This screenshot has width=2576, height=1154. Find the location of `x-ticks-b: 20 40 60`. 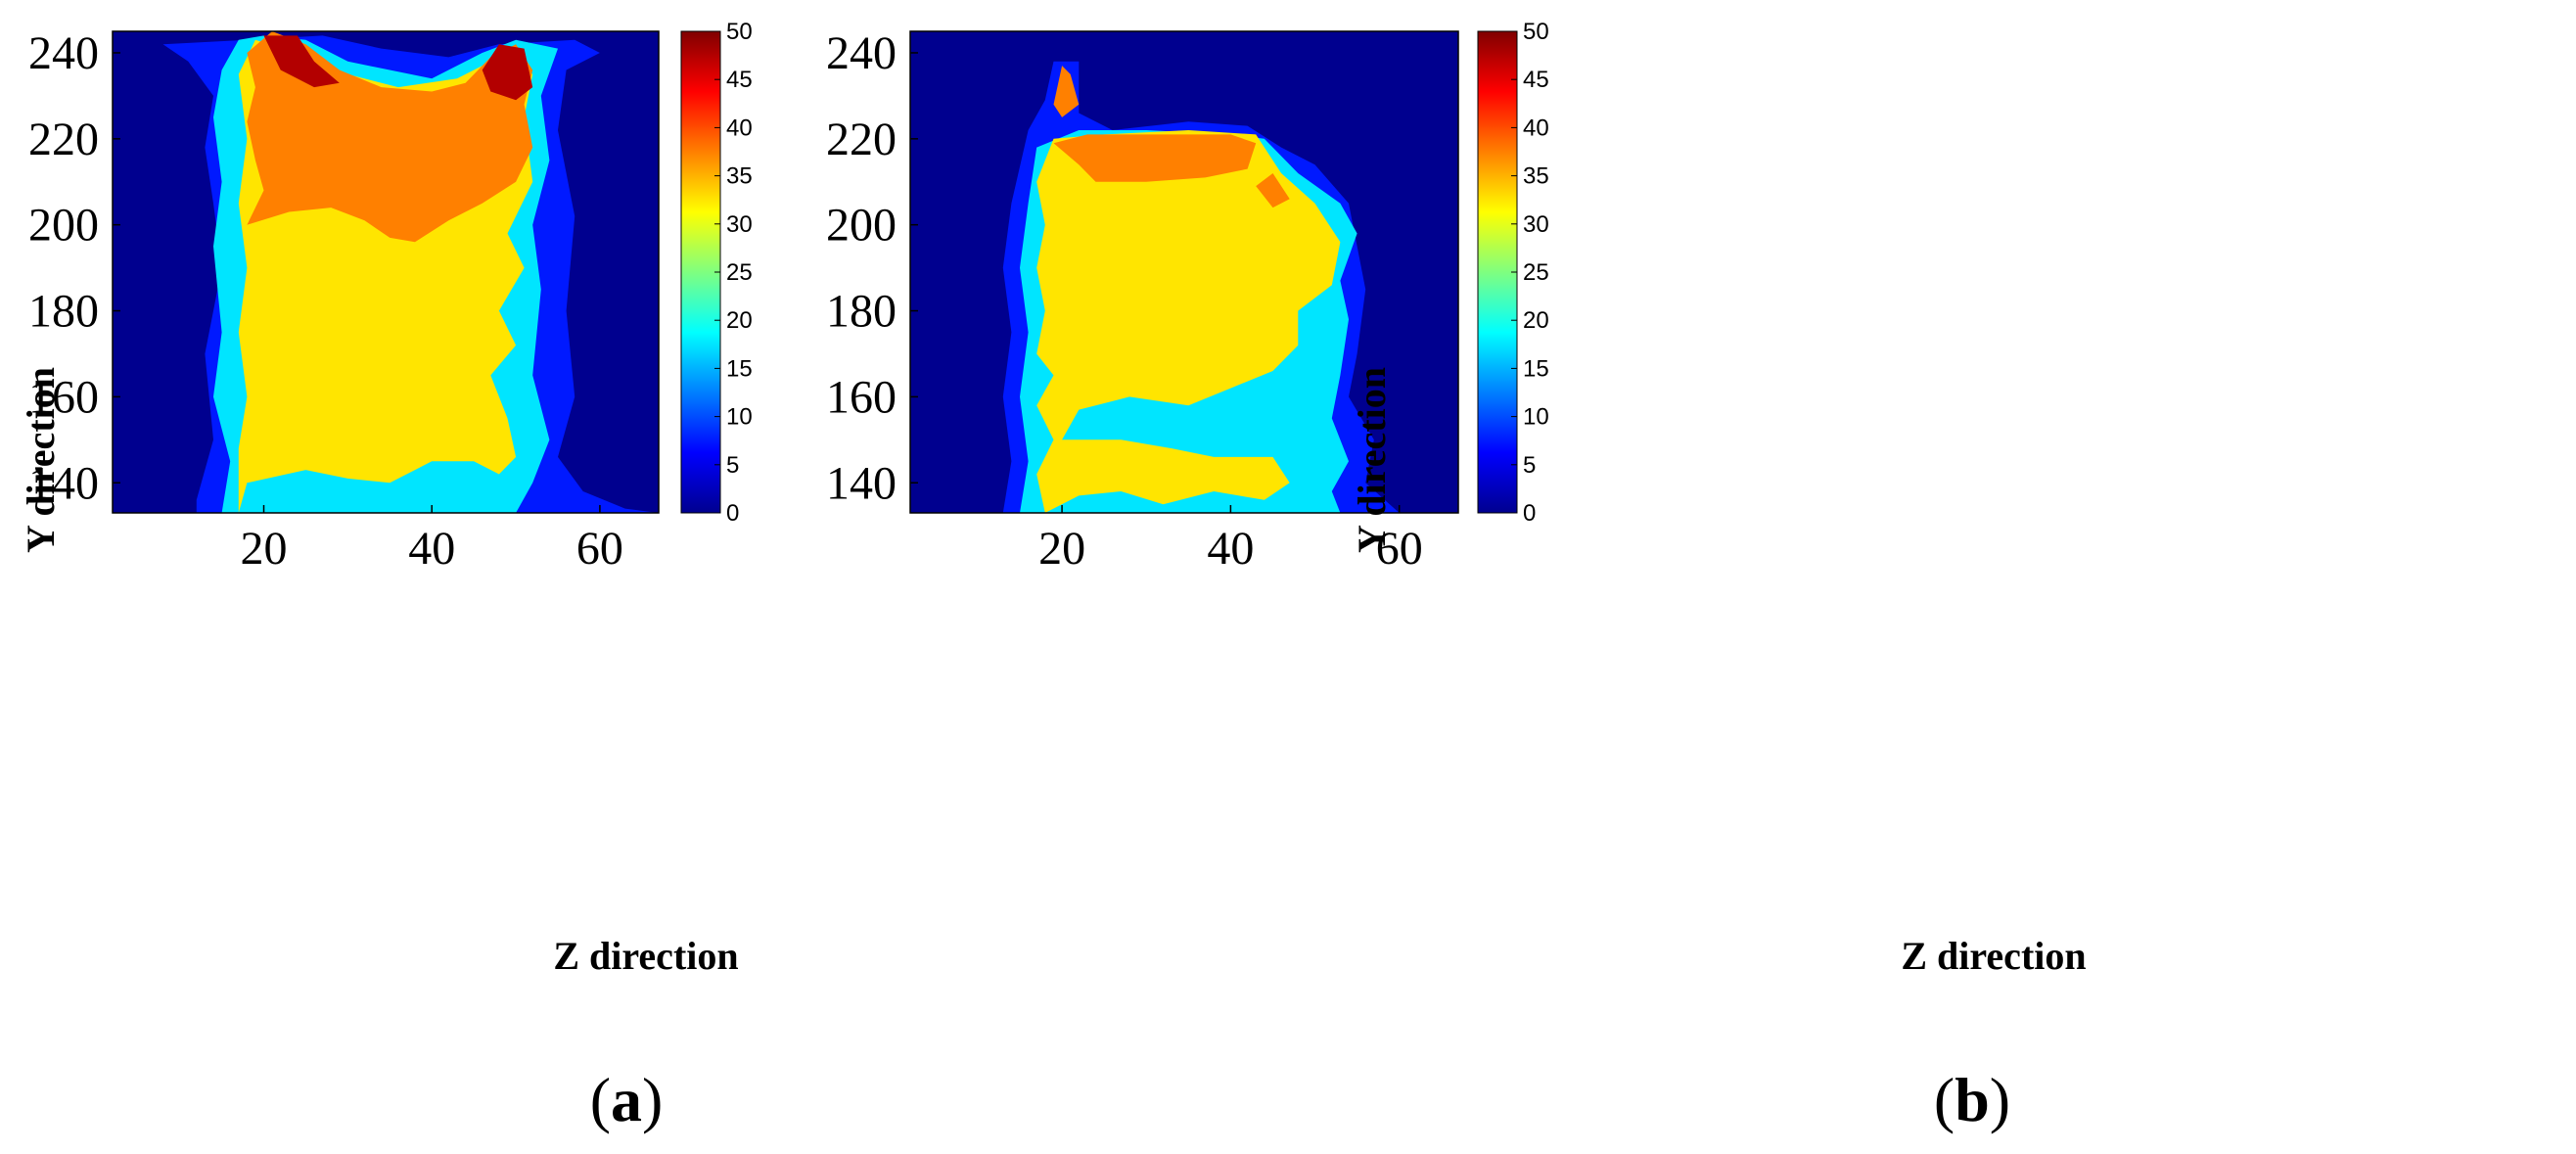

x-ticks-b: 20 40 60 is located at coordinates (1231, 540).